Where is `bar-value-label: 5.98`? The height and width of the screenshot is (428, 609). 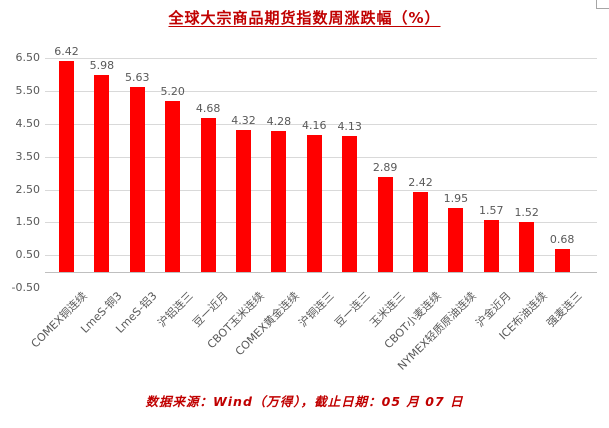 bar-value-label: 5.98 is located at coordinates (102, 66).